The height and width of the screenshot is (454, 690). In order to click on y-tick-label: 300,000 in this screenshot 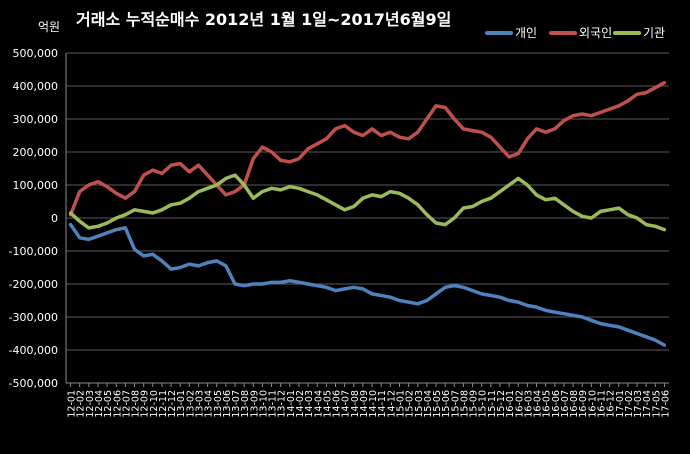, I will do `click(36, 119)`.